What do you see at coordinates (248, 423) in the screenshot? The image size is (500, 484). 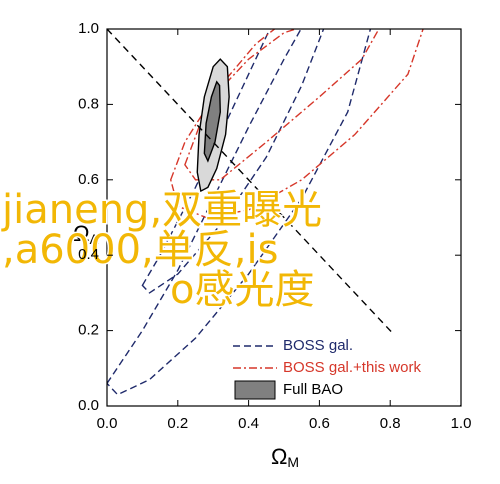 I see `x-tick-label: 0.4` at bounding box center [248, 423].